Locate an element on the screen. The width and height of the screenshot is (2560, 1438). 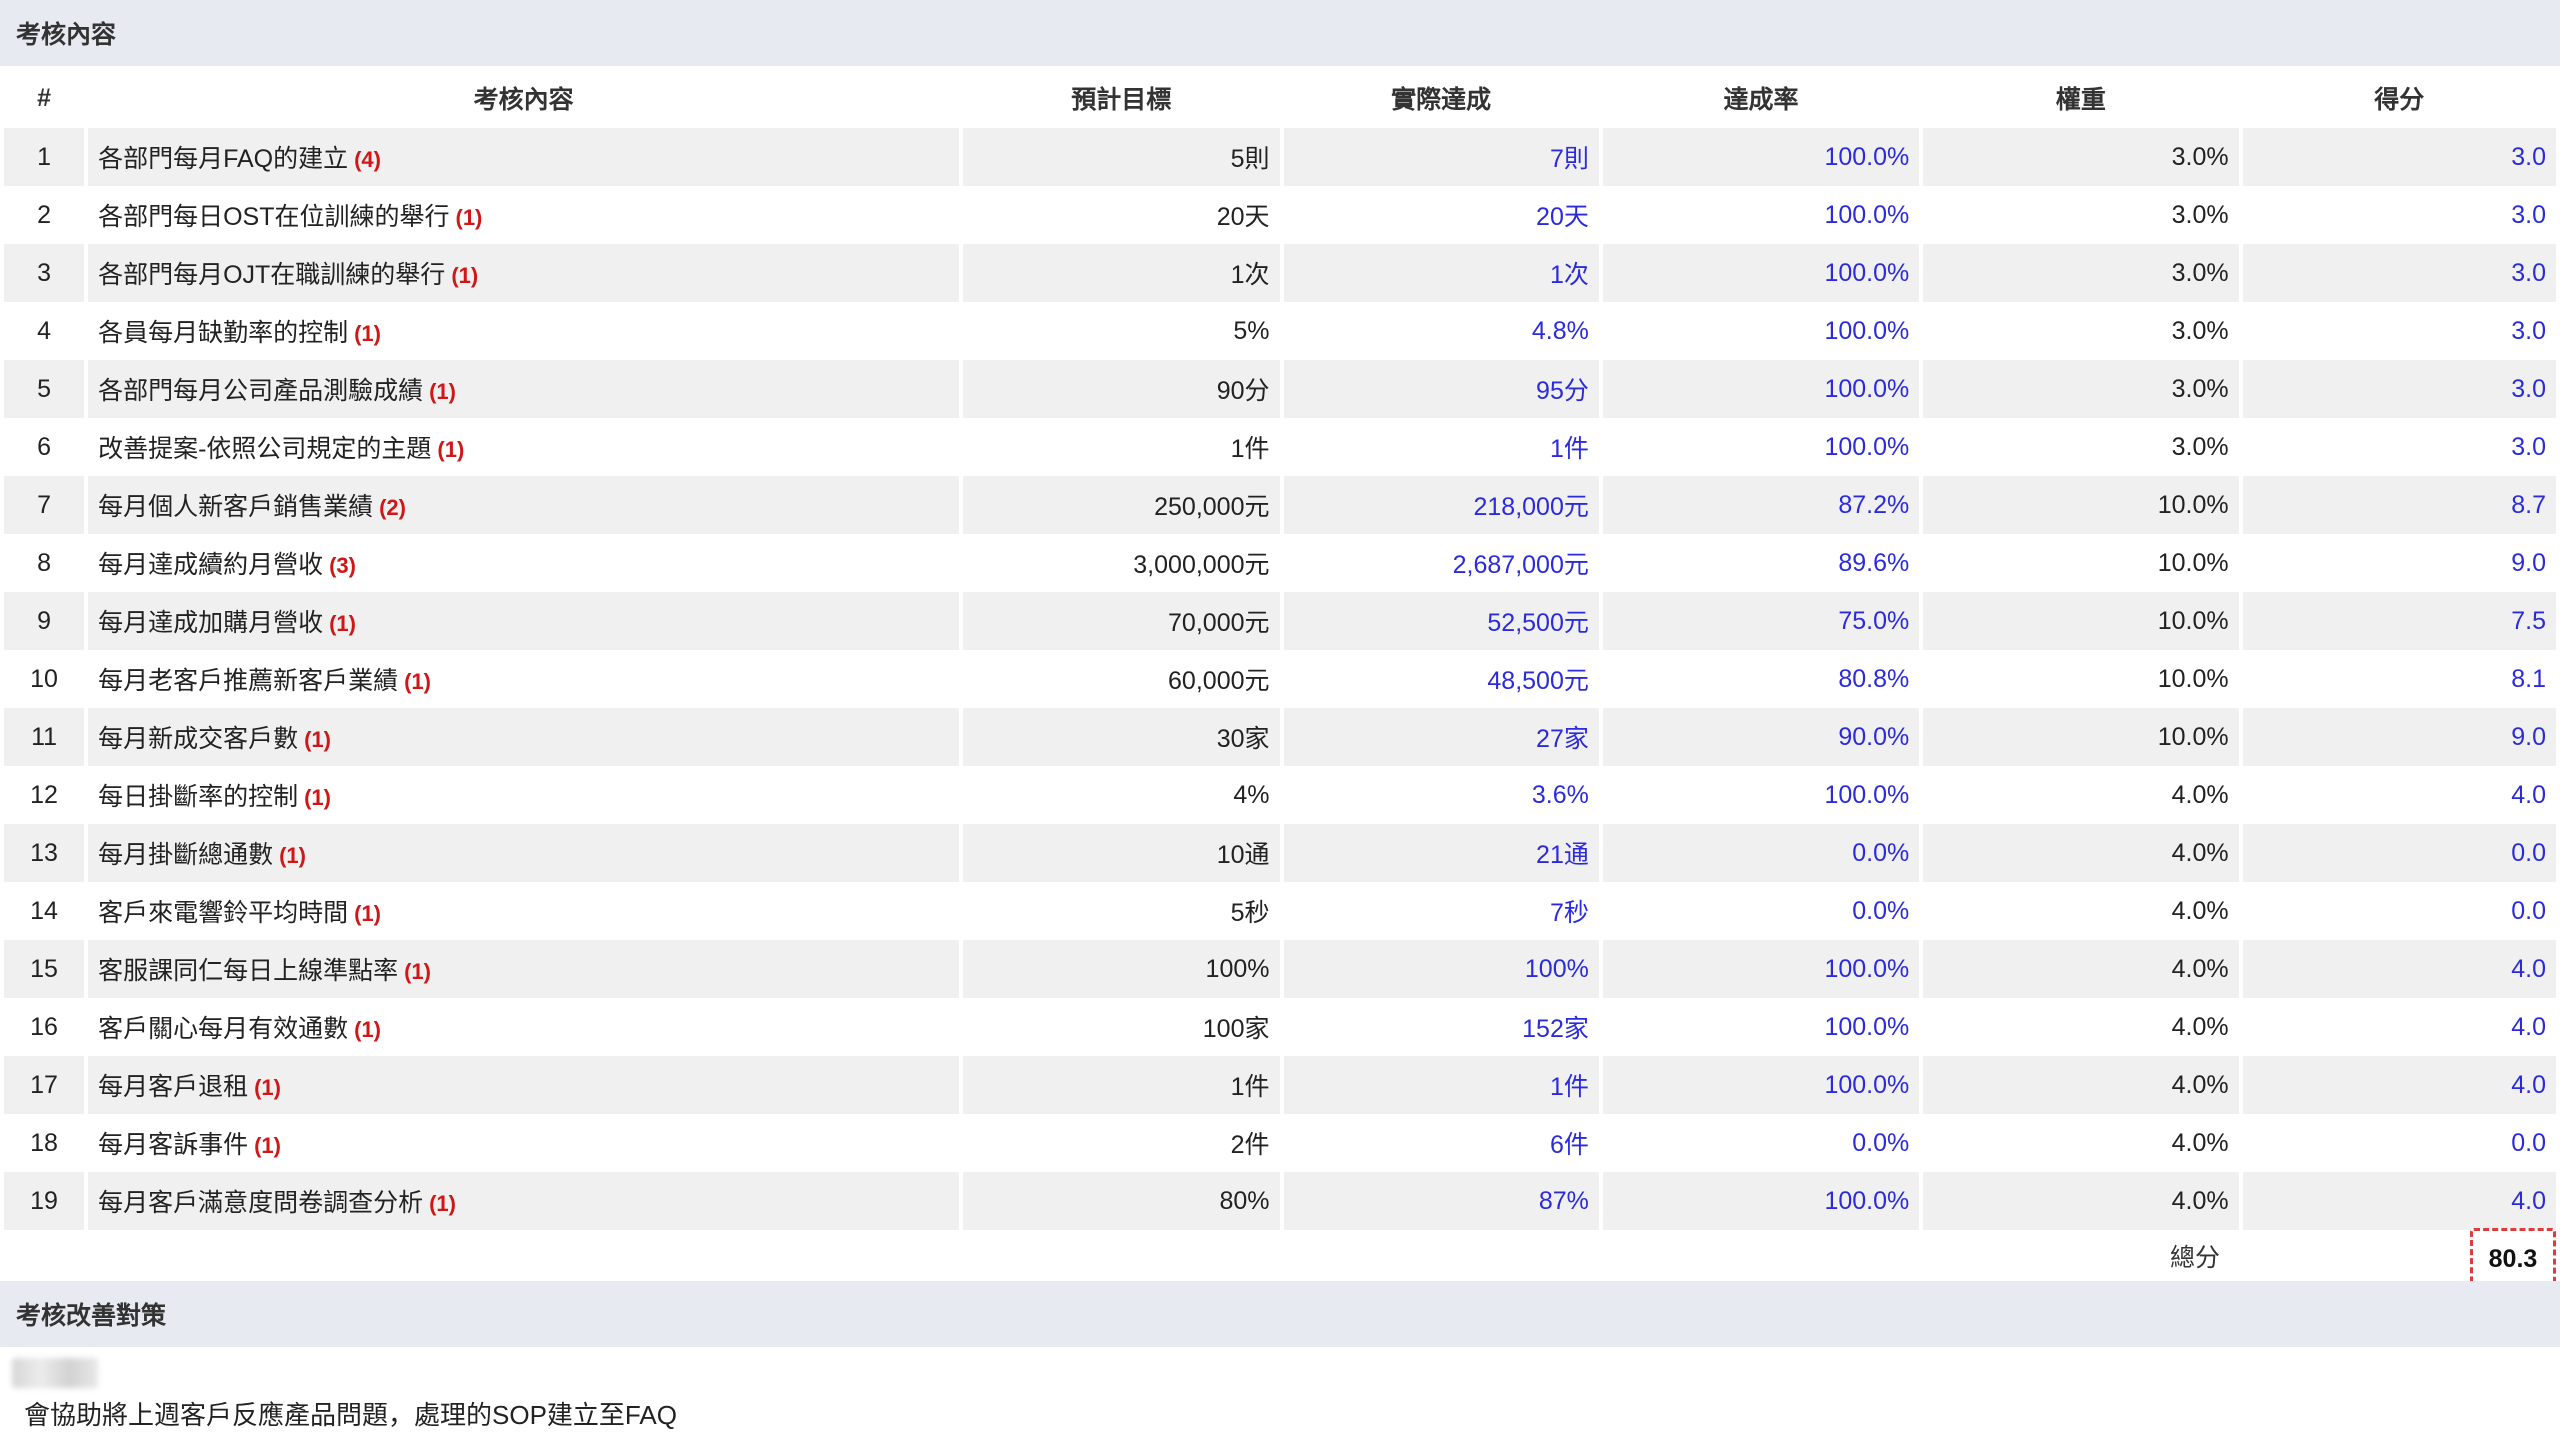
table-row: 4 各員每月缺勤率的控制 (1) 5% 4.8% 100.0% 3.0% 3.0 is located at coordinates (1280, 331).